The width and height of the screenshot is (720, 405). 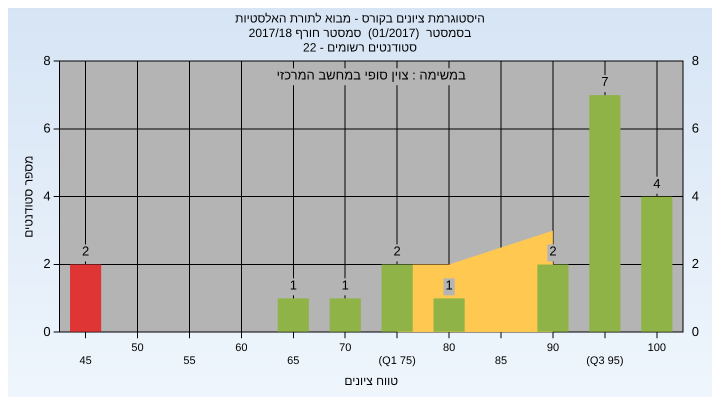 What do you see at coordinates (29, 197) in the screenshot?
I see `y-axis-title: מספר סטודנטים` at bounding box center [29, 197].